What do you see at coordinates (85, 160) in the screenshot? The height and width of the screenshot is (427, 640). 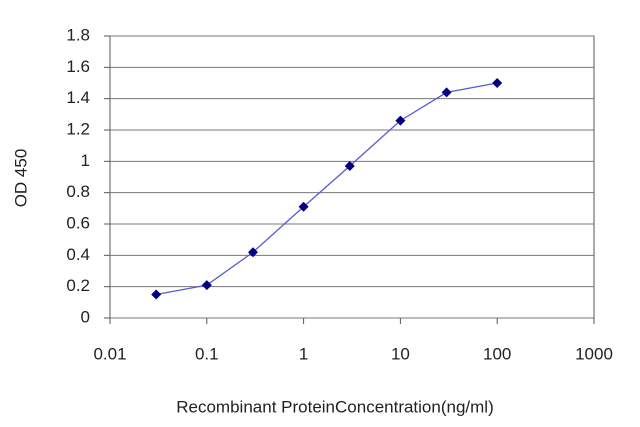 I see `y-tick-label: 1` at bounding box center [85, 160].